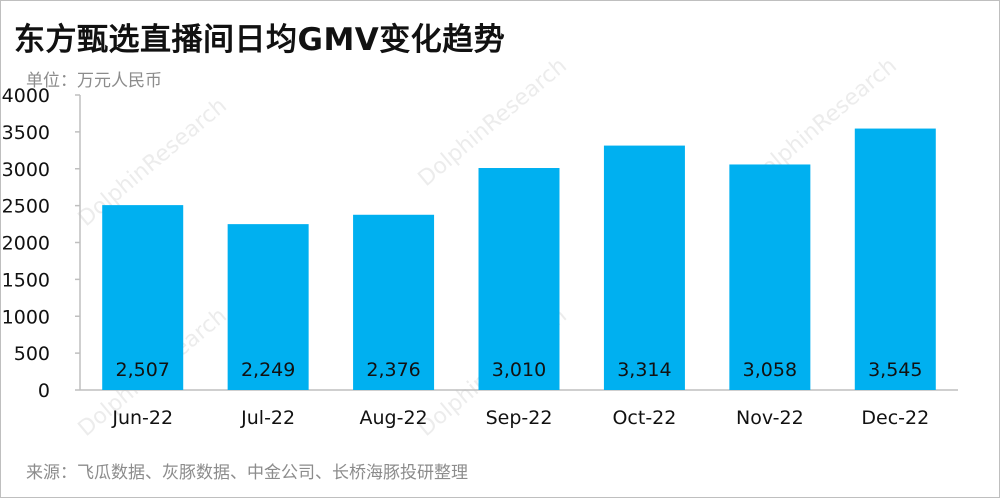  I want to click on y-tick-label: 2500, so click(26, 207).